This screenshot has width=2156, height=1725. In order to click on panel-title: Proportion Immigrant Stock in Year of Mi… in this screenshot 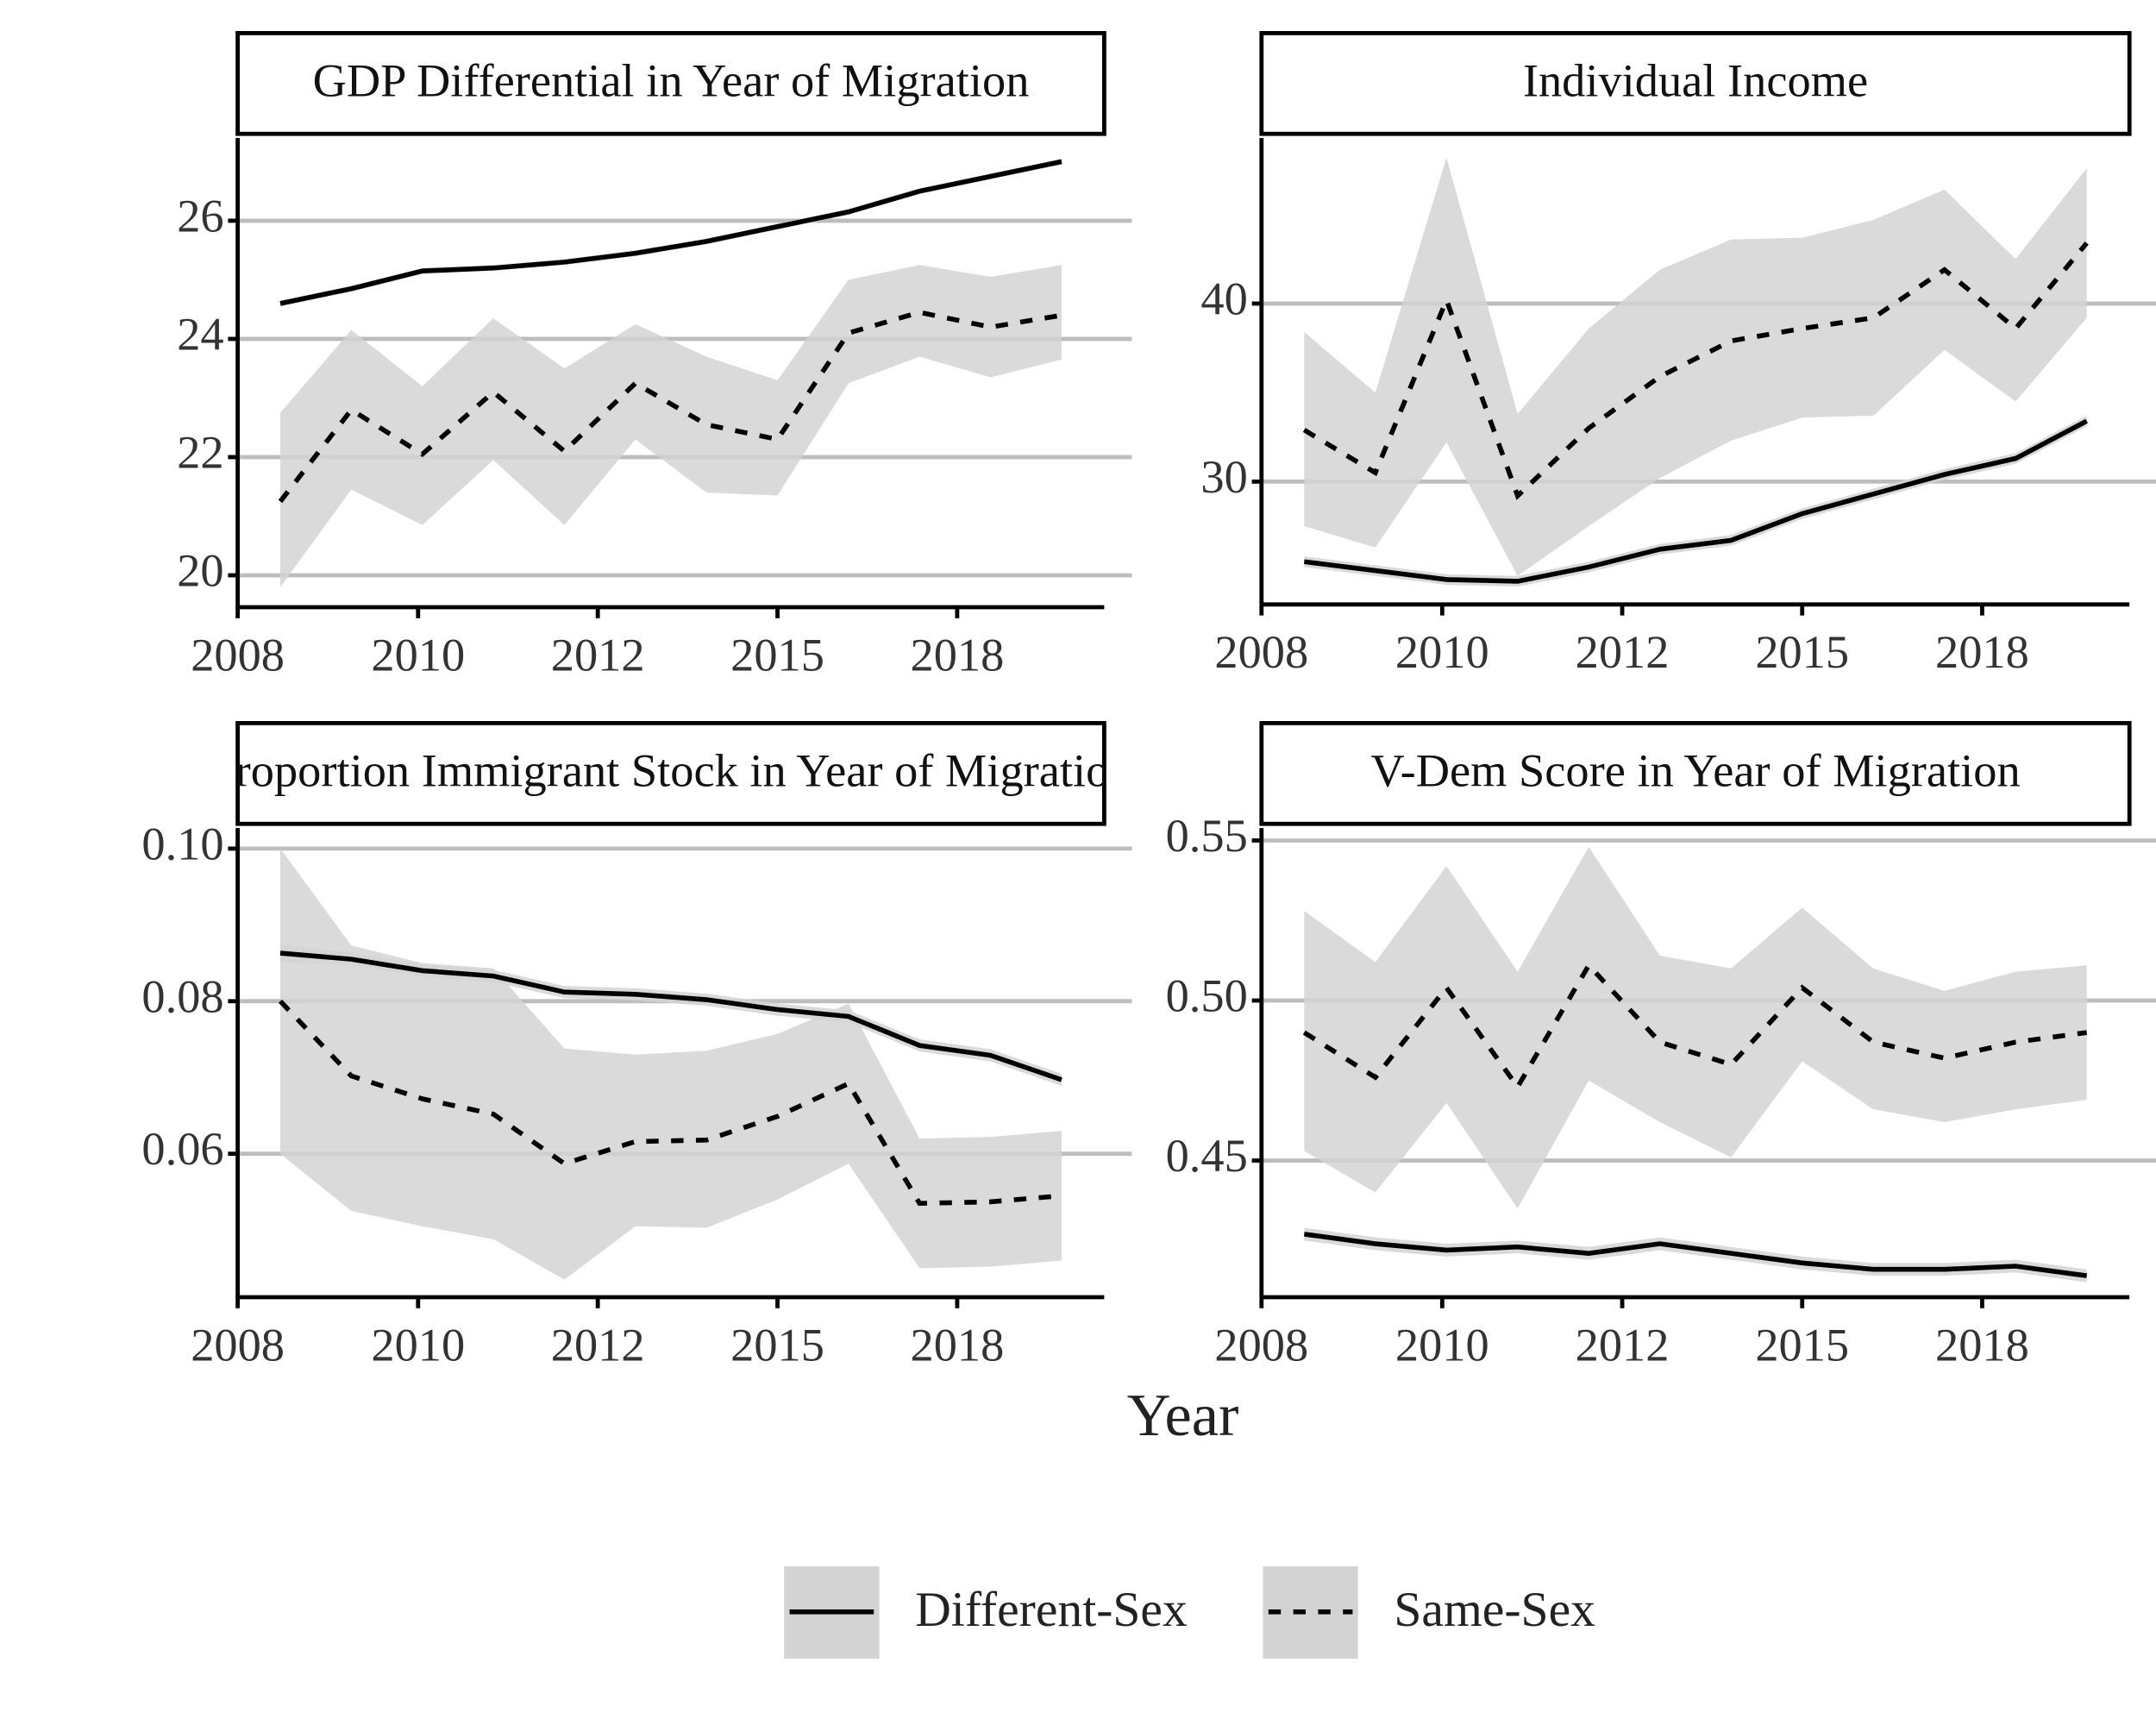, I will do `click(670, 771)`.